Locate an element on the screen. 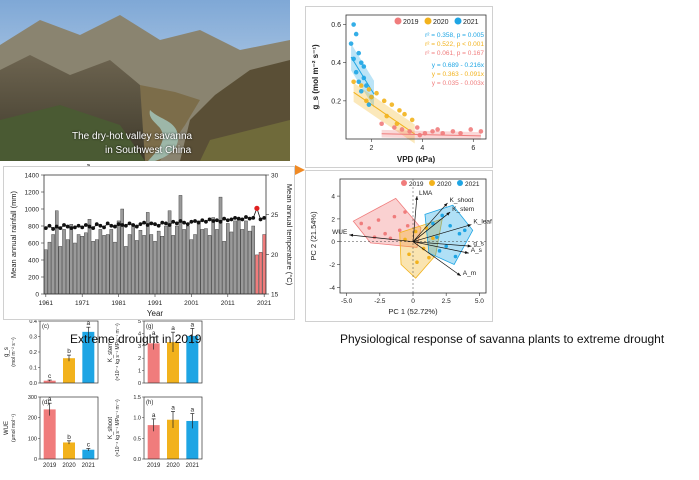 This screenshot has height=480, width=699. legend-label: 2021 is located at coordinates (471, 22).